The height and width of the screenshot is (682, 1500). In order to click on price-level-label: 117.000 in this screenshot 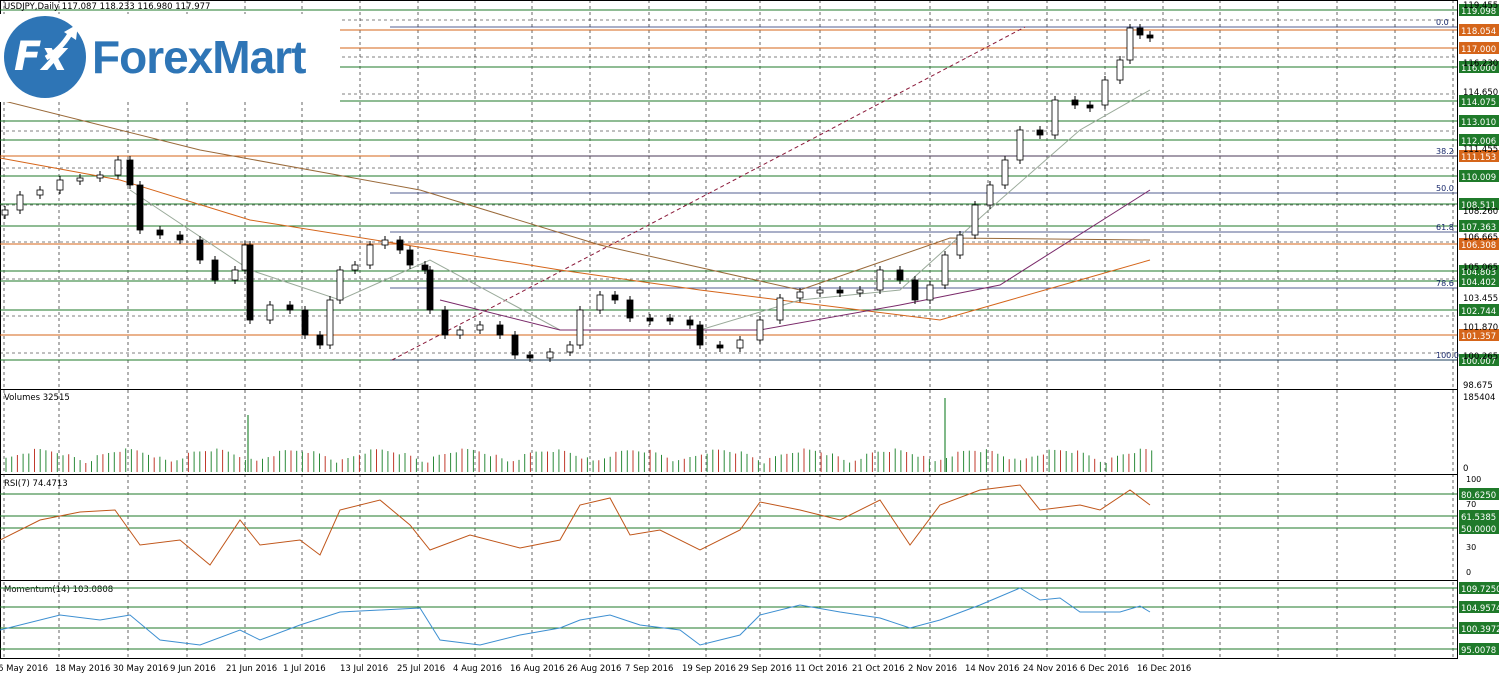, I will do `click(1478, 50)`.